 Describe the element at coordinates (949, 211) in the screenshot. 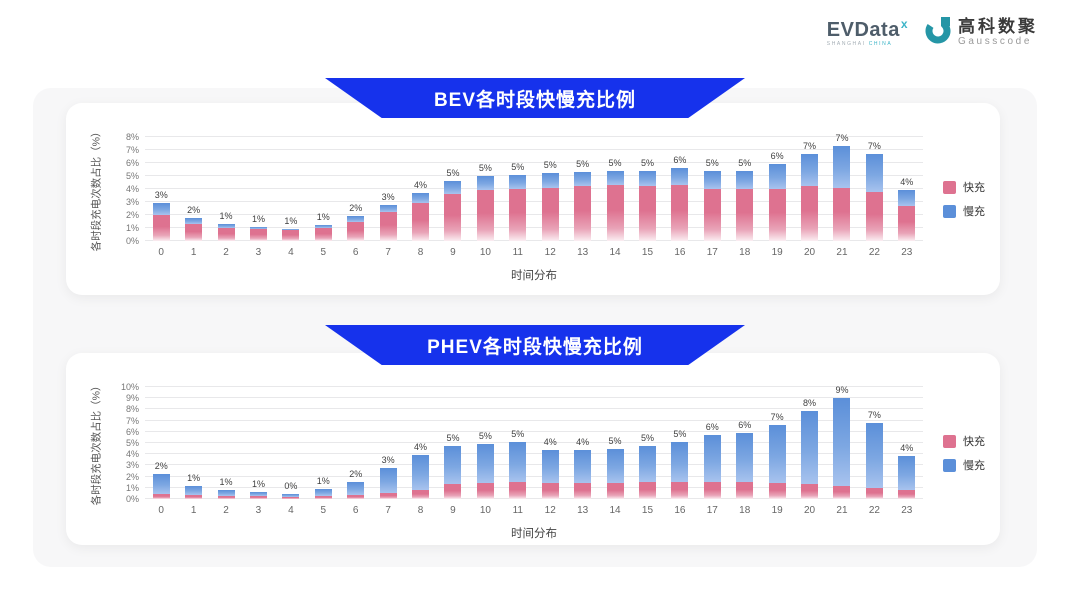

I see `legend-swatch` at that location.